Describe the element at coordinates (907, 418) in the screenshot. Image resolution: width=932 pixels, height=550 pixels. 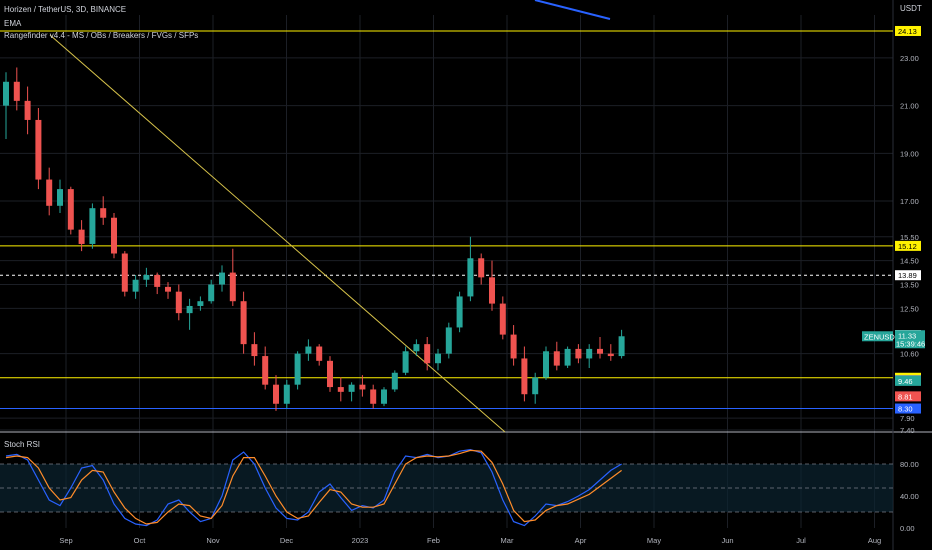
I see `y-tick-label: 7.90` at that location.